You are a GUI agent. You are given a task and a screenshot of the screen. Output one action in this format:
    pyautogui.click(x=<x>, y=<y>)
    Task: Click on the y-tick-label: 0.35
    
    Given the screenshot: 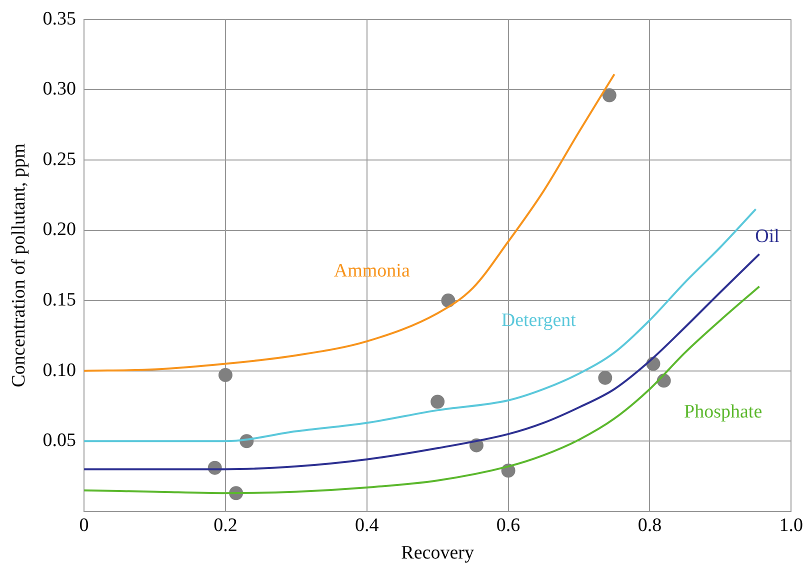 What is the action you would take?
    pyautogui.click(x=59, y=19)
    